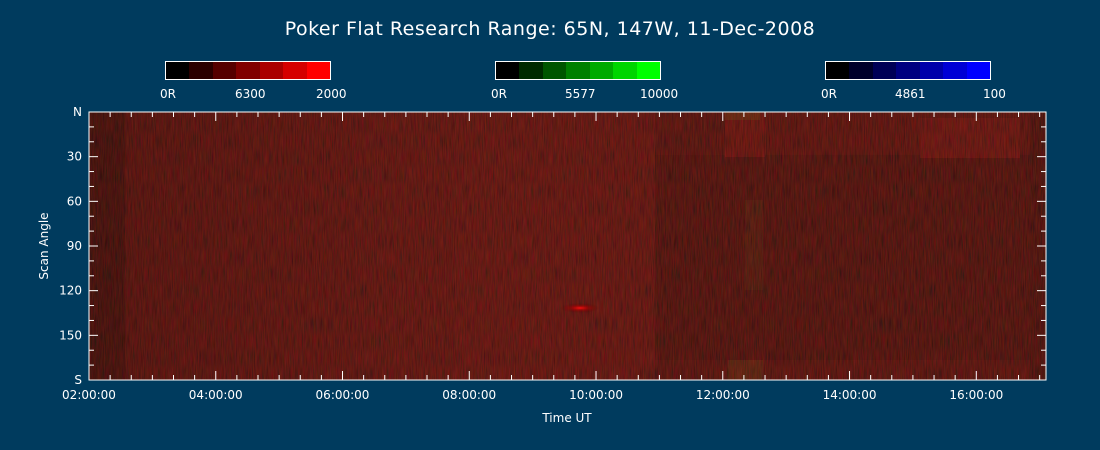  I want to click on y-tick-label: 60, so click(74, 201).